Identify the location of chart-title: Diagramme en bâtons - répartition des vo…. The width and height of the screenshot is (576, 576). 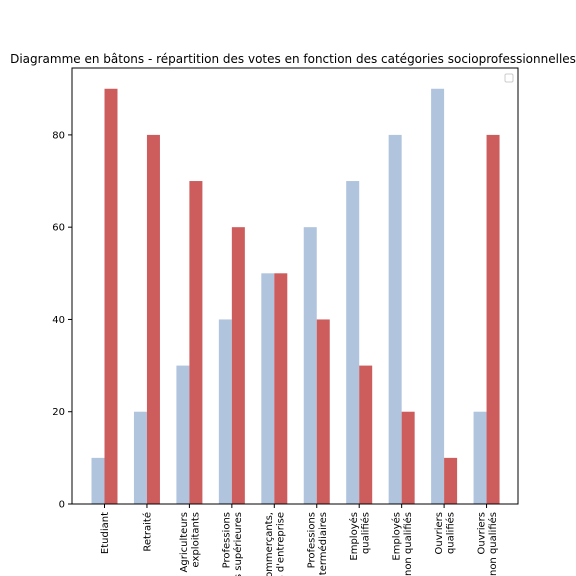
(293, 59).